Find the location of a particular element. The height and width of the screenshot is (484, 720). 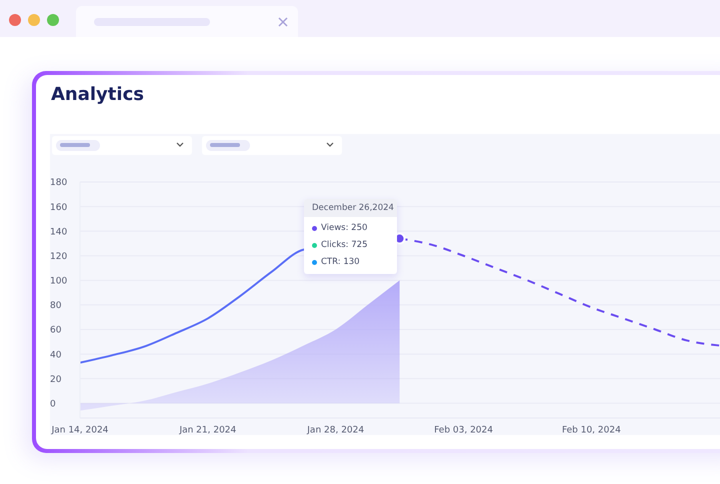

x-tick-label: Jan 21, 2024 is located at coordinates (207, 430).